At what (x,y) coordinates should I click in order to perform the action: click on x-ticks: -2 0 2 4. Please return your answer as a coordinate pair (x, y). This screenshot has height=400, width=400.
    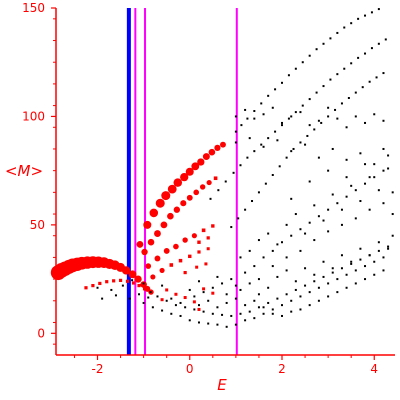
    Looking at the image, I should click on (225, 365).